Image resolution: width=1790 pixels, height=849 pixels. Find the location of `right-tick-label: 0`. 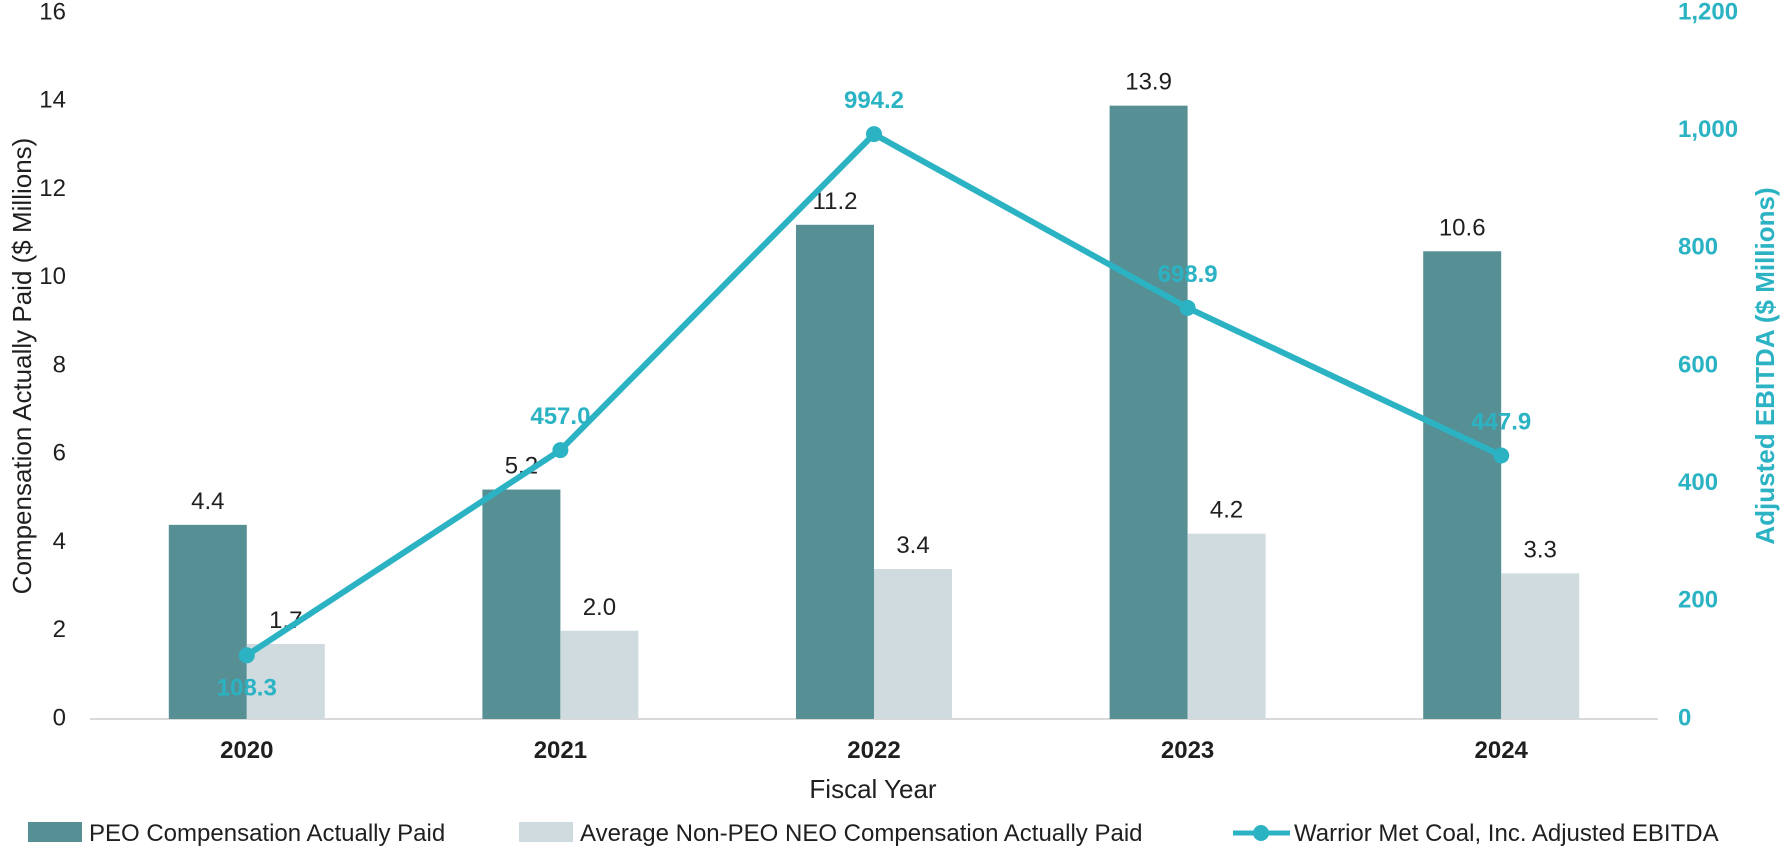

right-tick-label: 0 is located at coordinates (1684, 717).